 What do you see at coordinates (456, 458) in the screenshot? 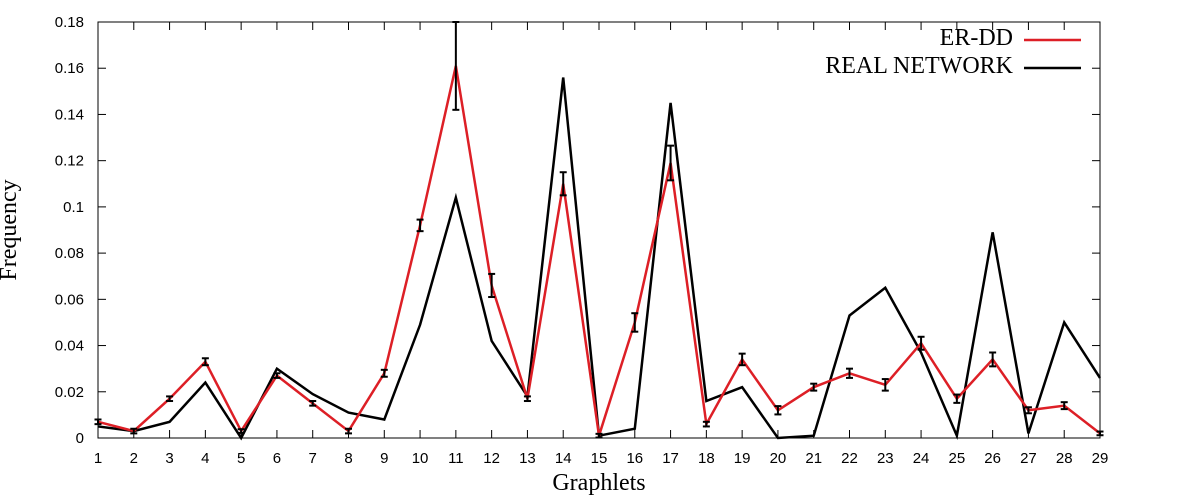
I see `x-tick-label: 11` at bounding box center [456, 458].